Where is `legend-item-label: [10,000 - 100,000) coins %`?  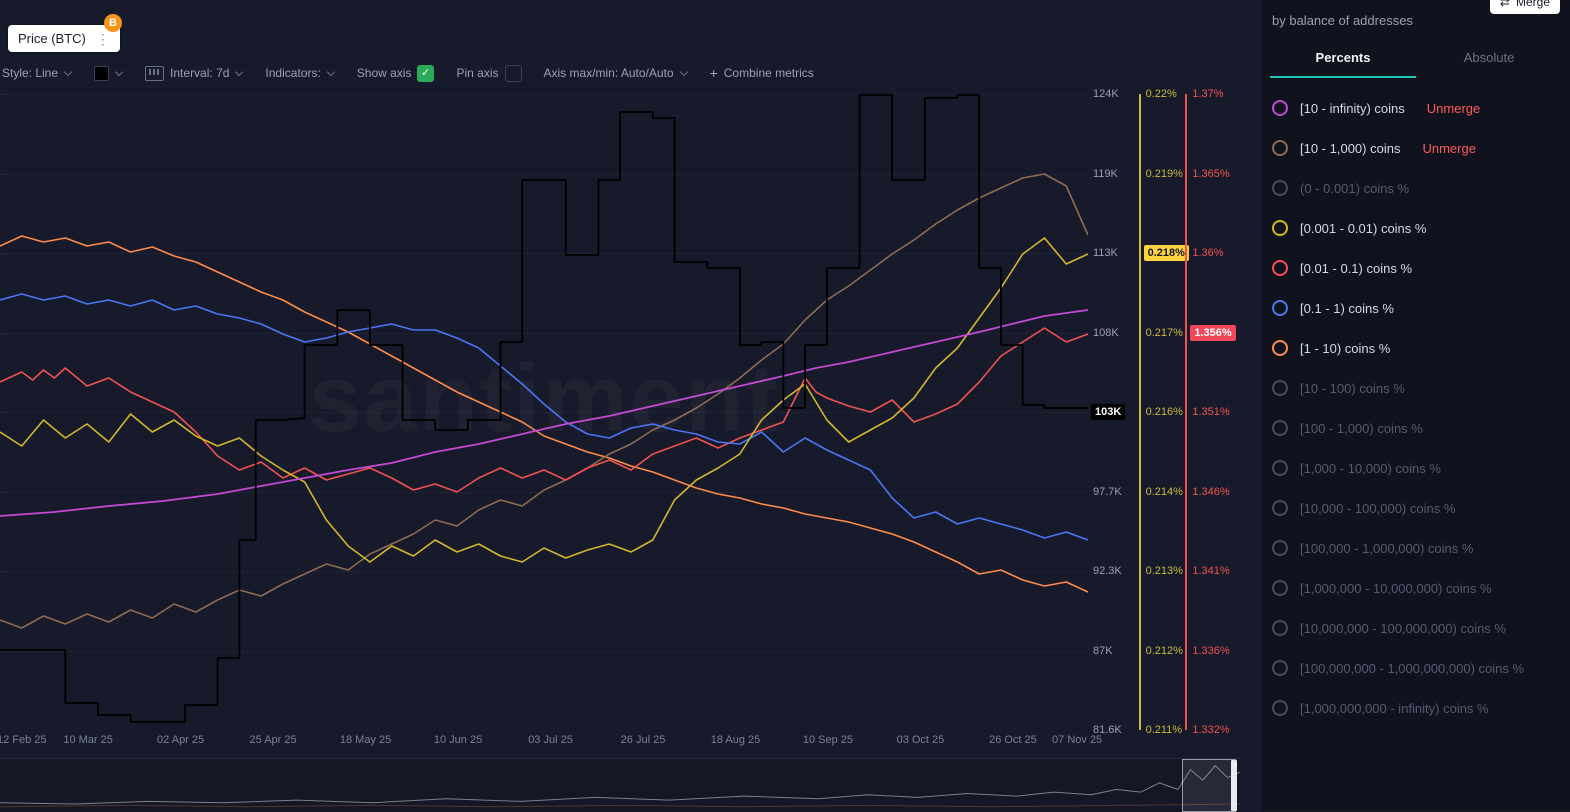 legend-item-label: [10,000 - 100,000) coins % is located at coordinates (1378, 508).